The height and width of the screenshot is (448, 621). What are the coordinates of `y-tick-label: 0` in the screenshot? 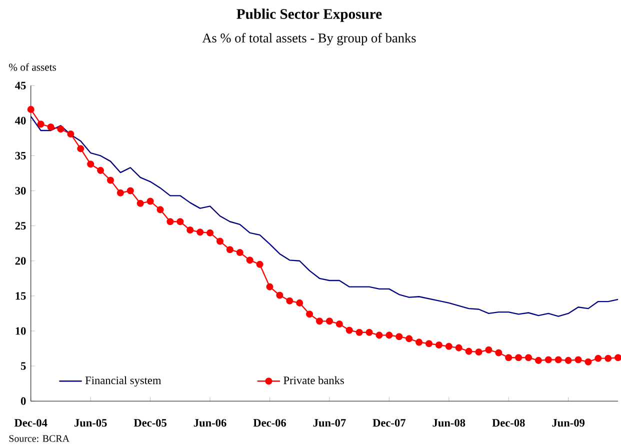 It's located at (23, 401).